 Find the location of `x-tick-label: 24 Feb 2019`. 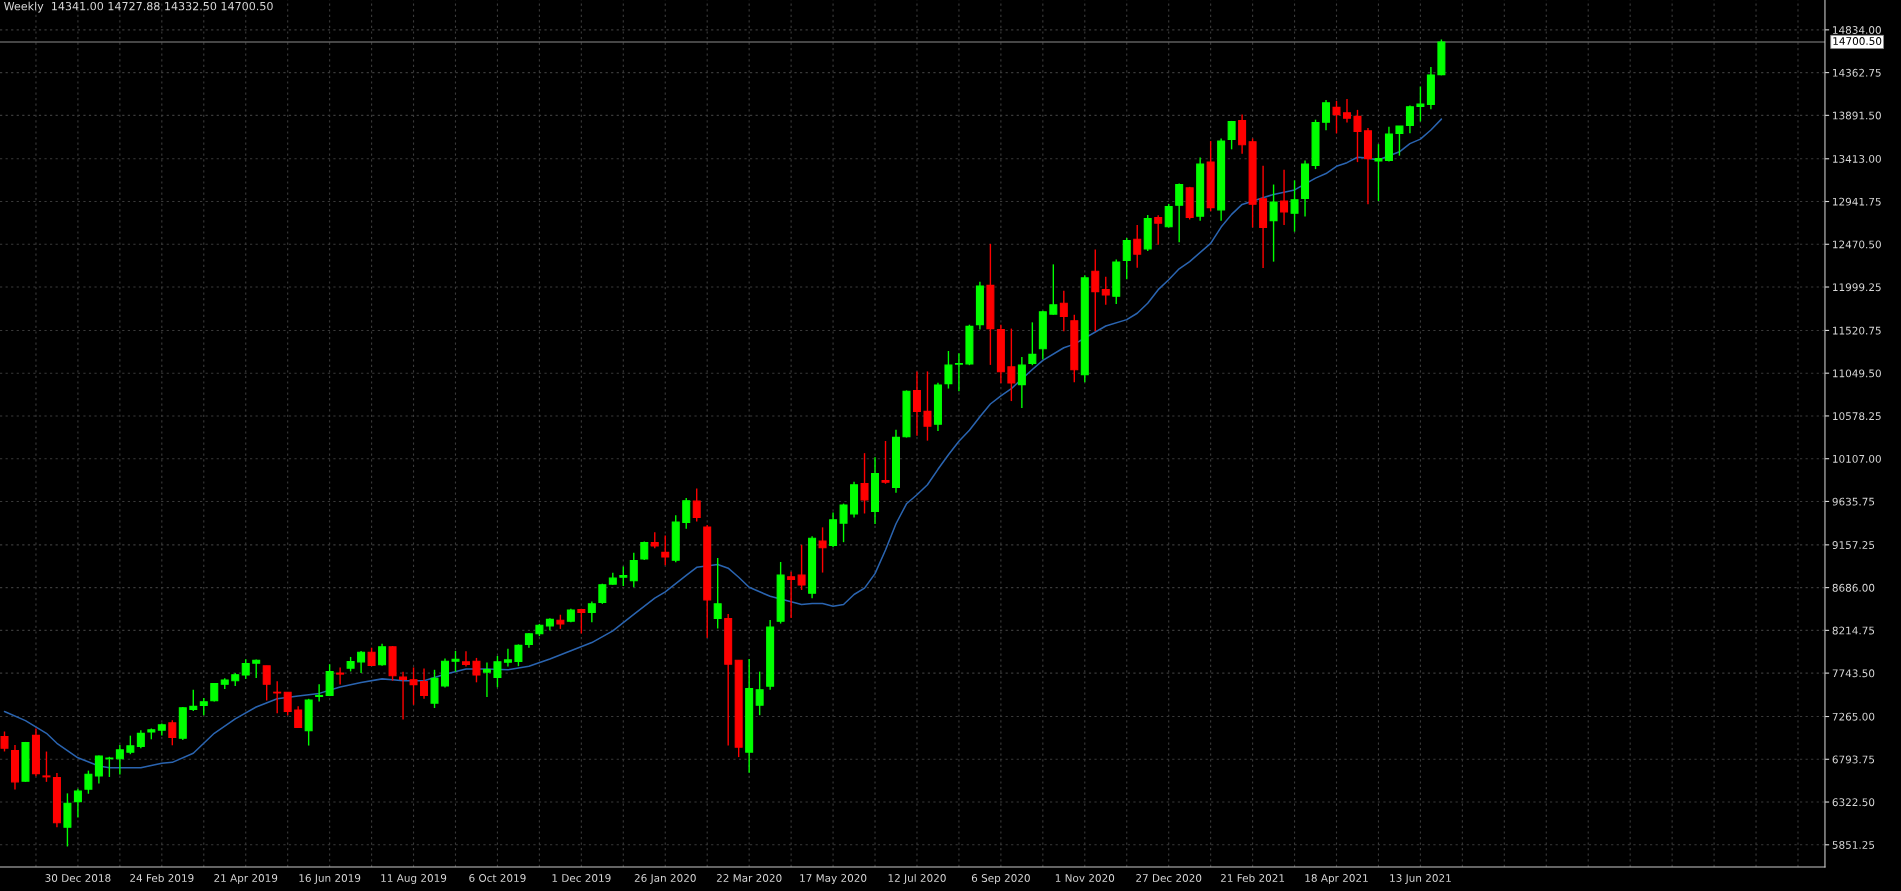

x-tick-label: 24 Feb 2019 is located at coordinates (162, 877).